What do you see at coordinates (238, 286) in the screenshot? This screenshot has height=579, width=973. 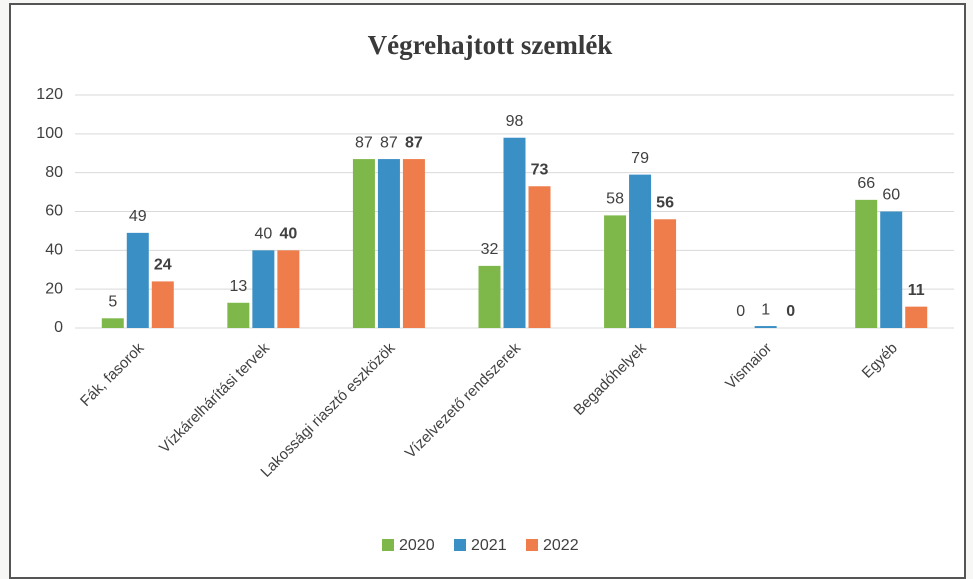 I see `data-label: 13` at bounding box center [238, 286].